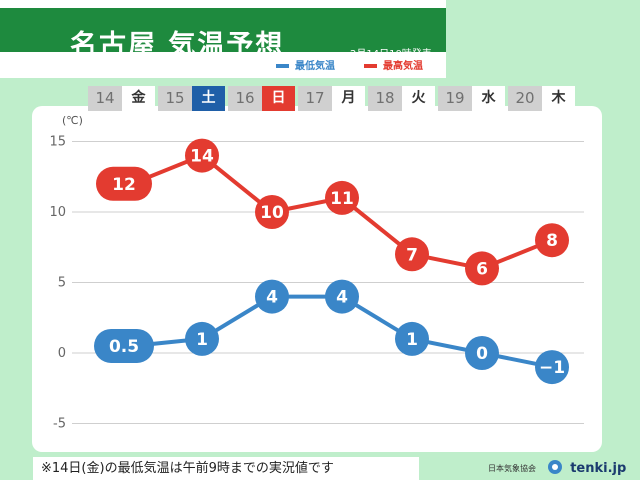 The width and height of the screenshot is (640, 480). What do you see at coordinates (370, 66) in the screenshot?
I see `legend-max-swatch` at bounding box center [370, 66].